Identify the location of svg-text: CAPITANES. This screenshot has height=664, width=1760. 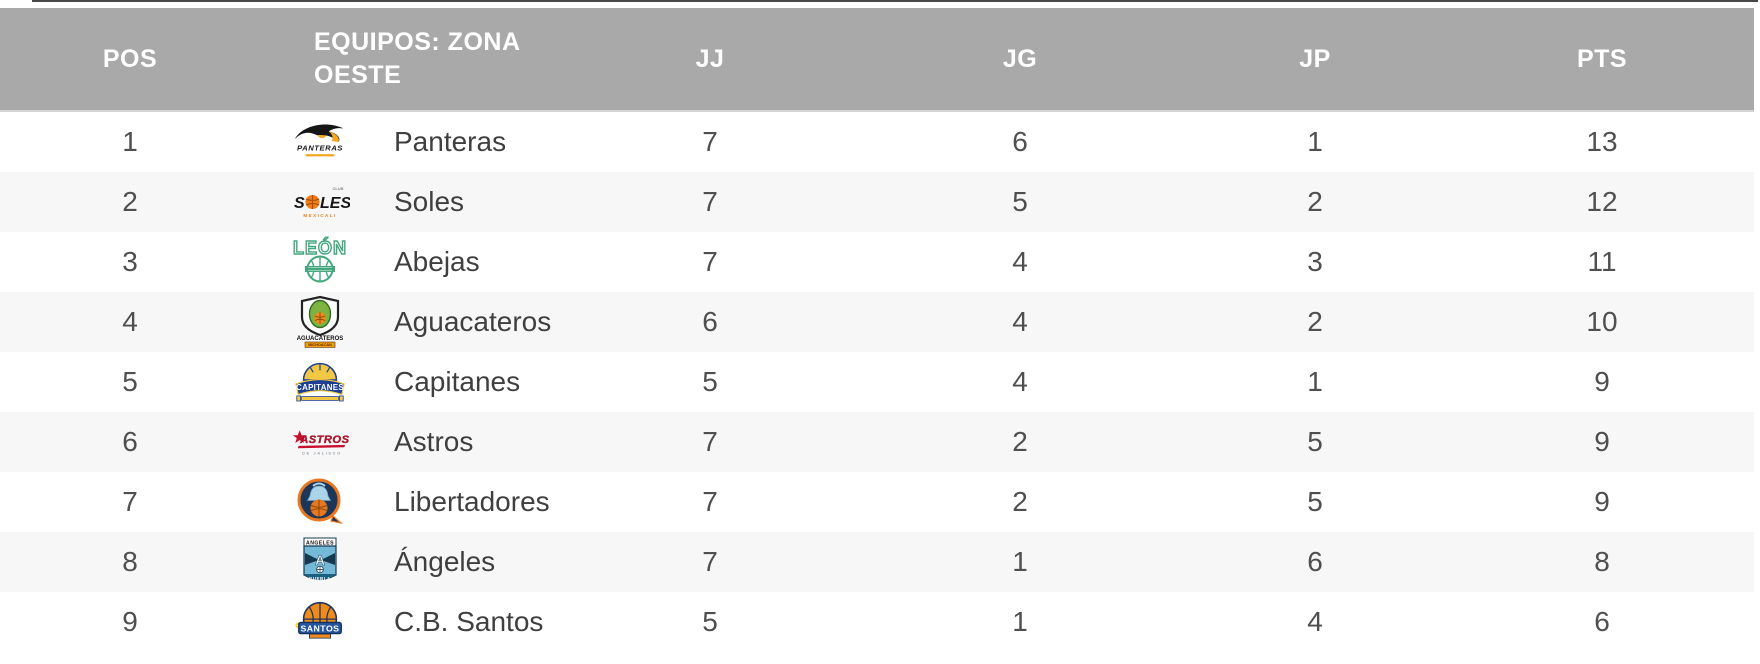
(320, 387).